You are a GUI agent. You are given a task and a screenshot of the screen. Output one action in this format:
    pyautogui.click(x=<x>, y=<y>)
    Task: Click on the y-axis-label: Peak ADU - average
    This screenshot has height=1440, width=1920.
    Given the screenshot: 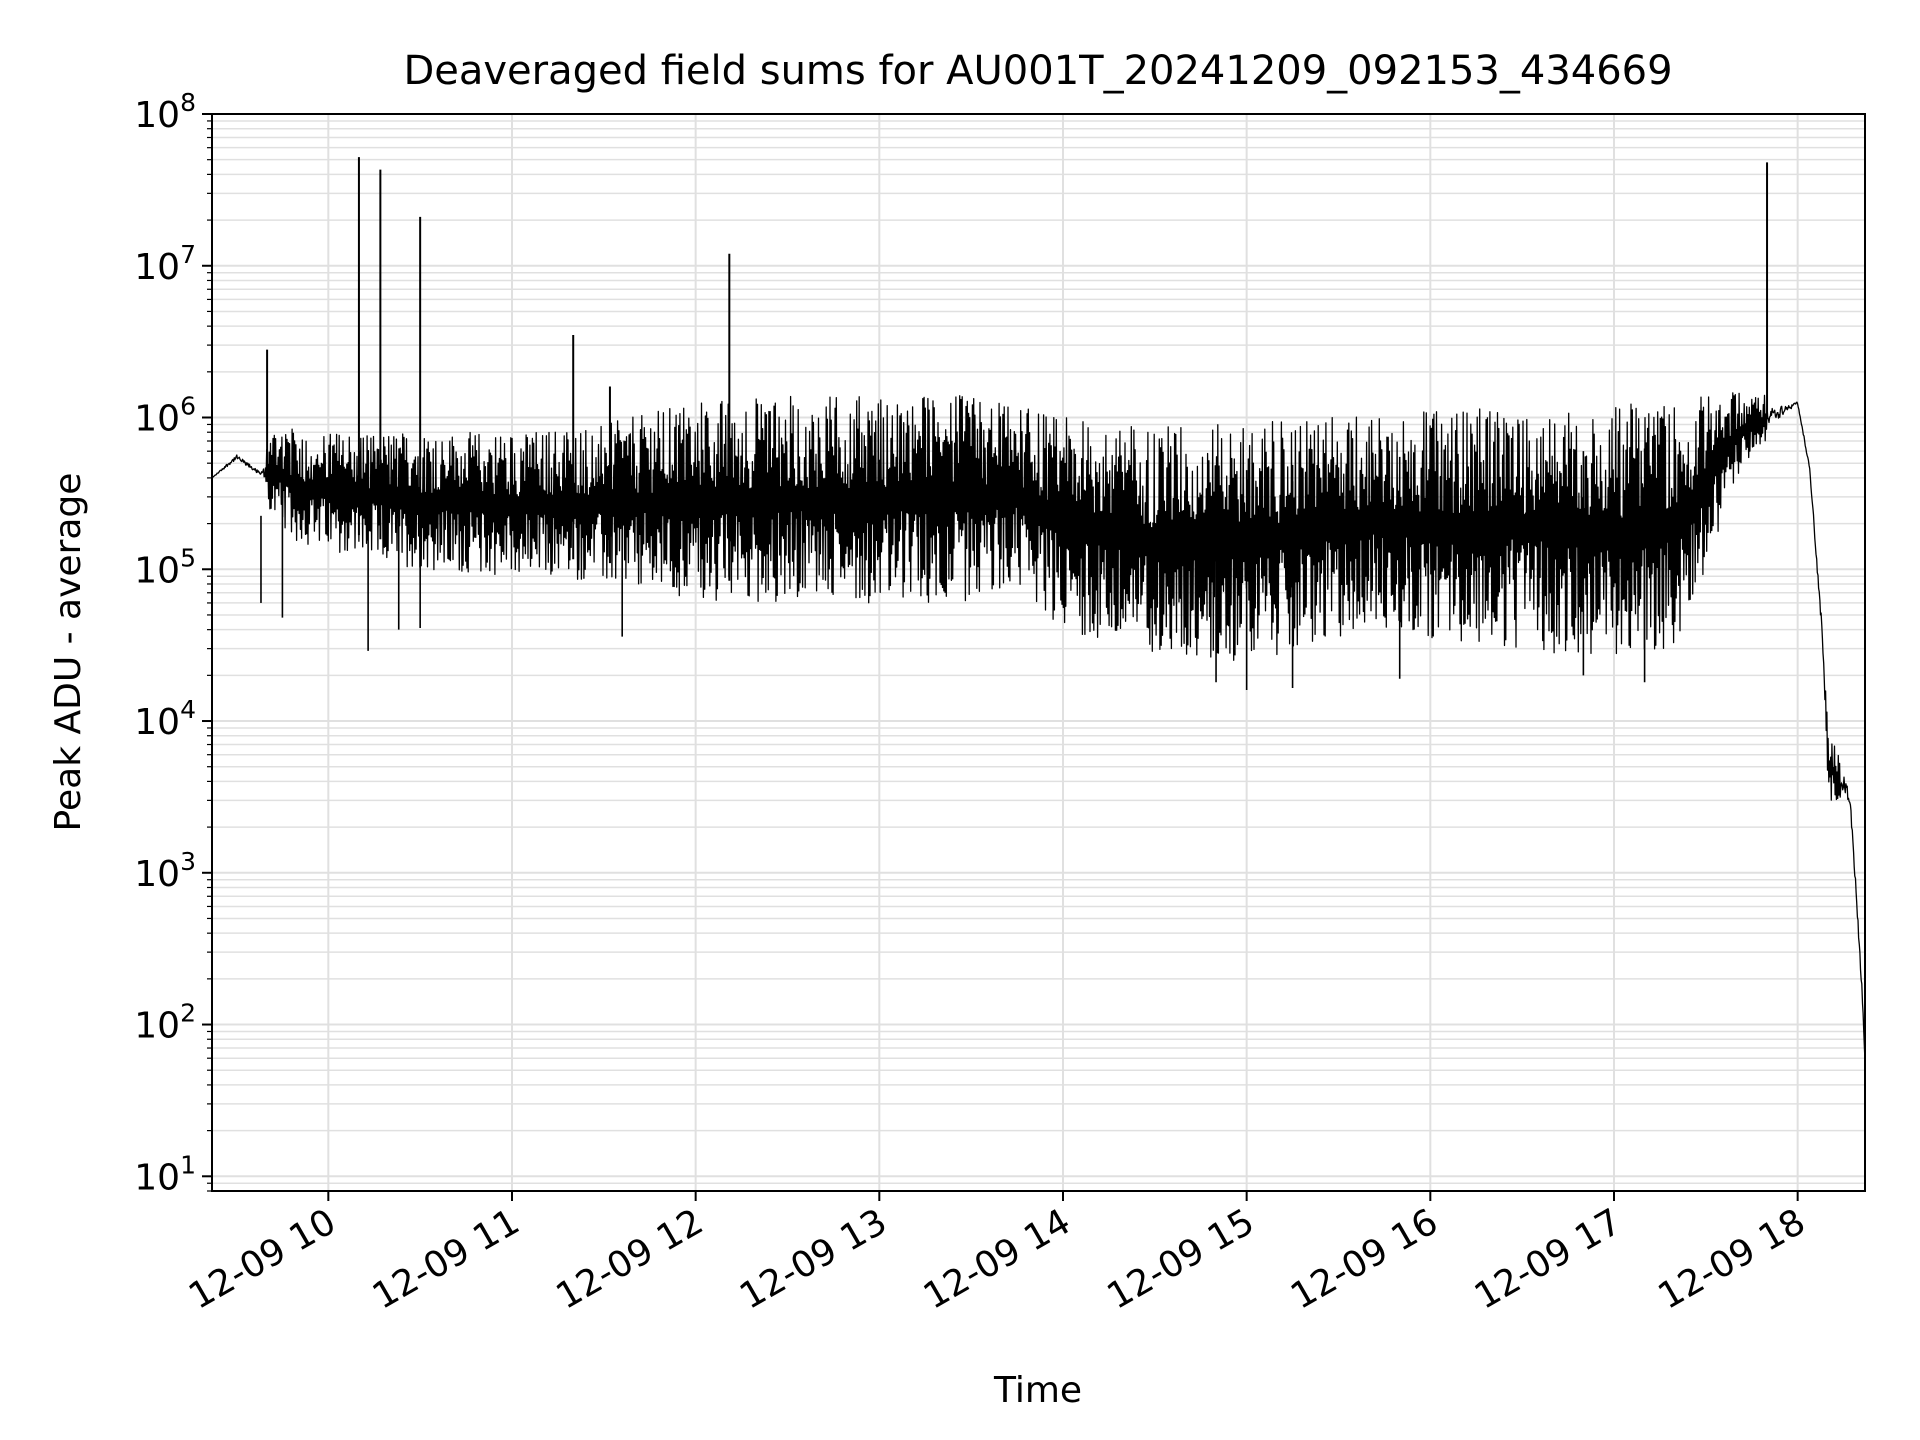 What is the action you would take?
    pyautogui.click(x=68, y=652)
    